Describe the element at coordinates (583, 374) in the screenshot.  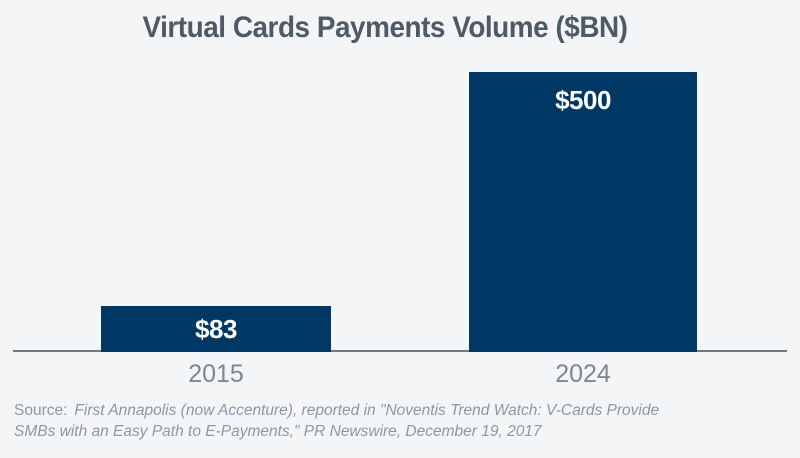
I see `x-axis-label-2024: 2024` at that location.